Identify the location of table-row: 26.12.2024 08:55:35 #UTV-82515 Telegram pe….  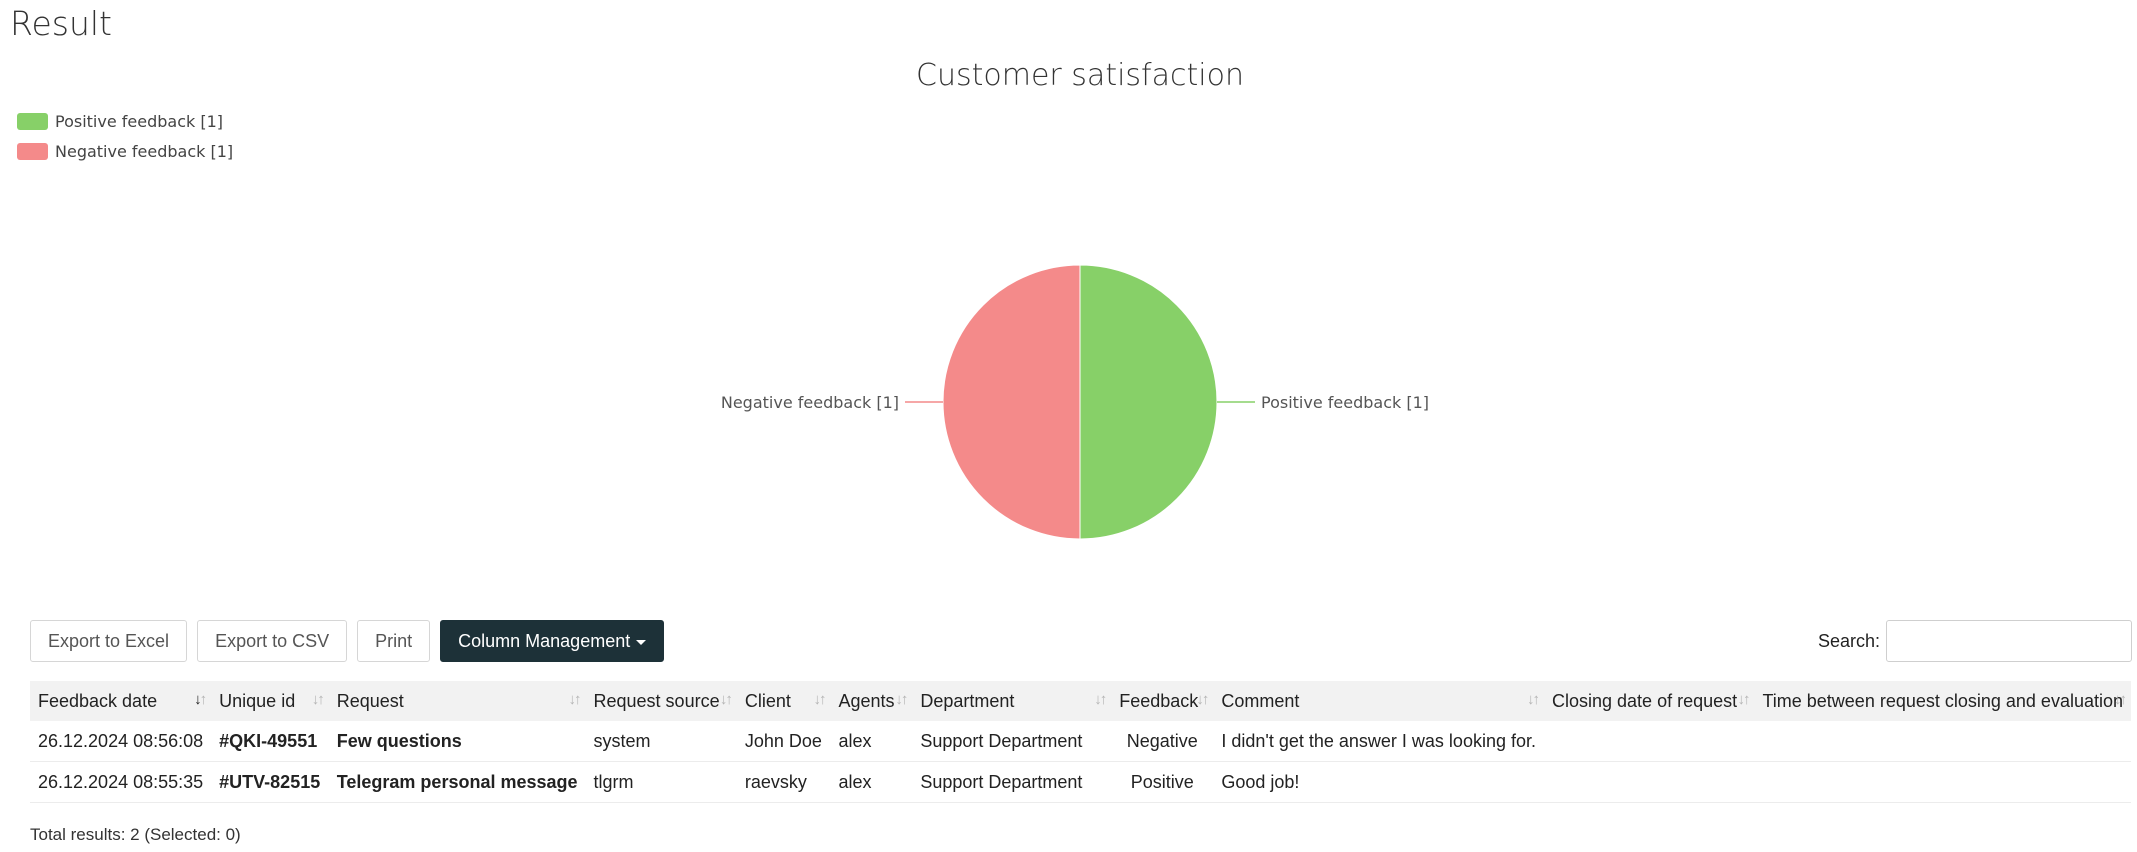
(1080, 782).